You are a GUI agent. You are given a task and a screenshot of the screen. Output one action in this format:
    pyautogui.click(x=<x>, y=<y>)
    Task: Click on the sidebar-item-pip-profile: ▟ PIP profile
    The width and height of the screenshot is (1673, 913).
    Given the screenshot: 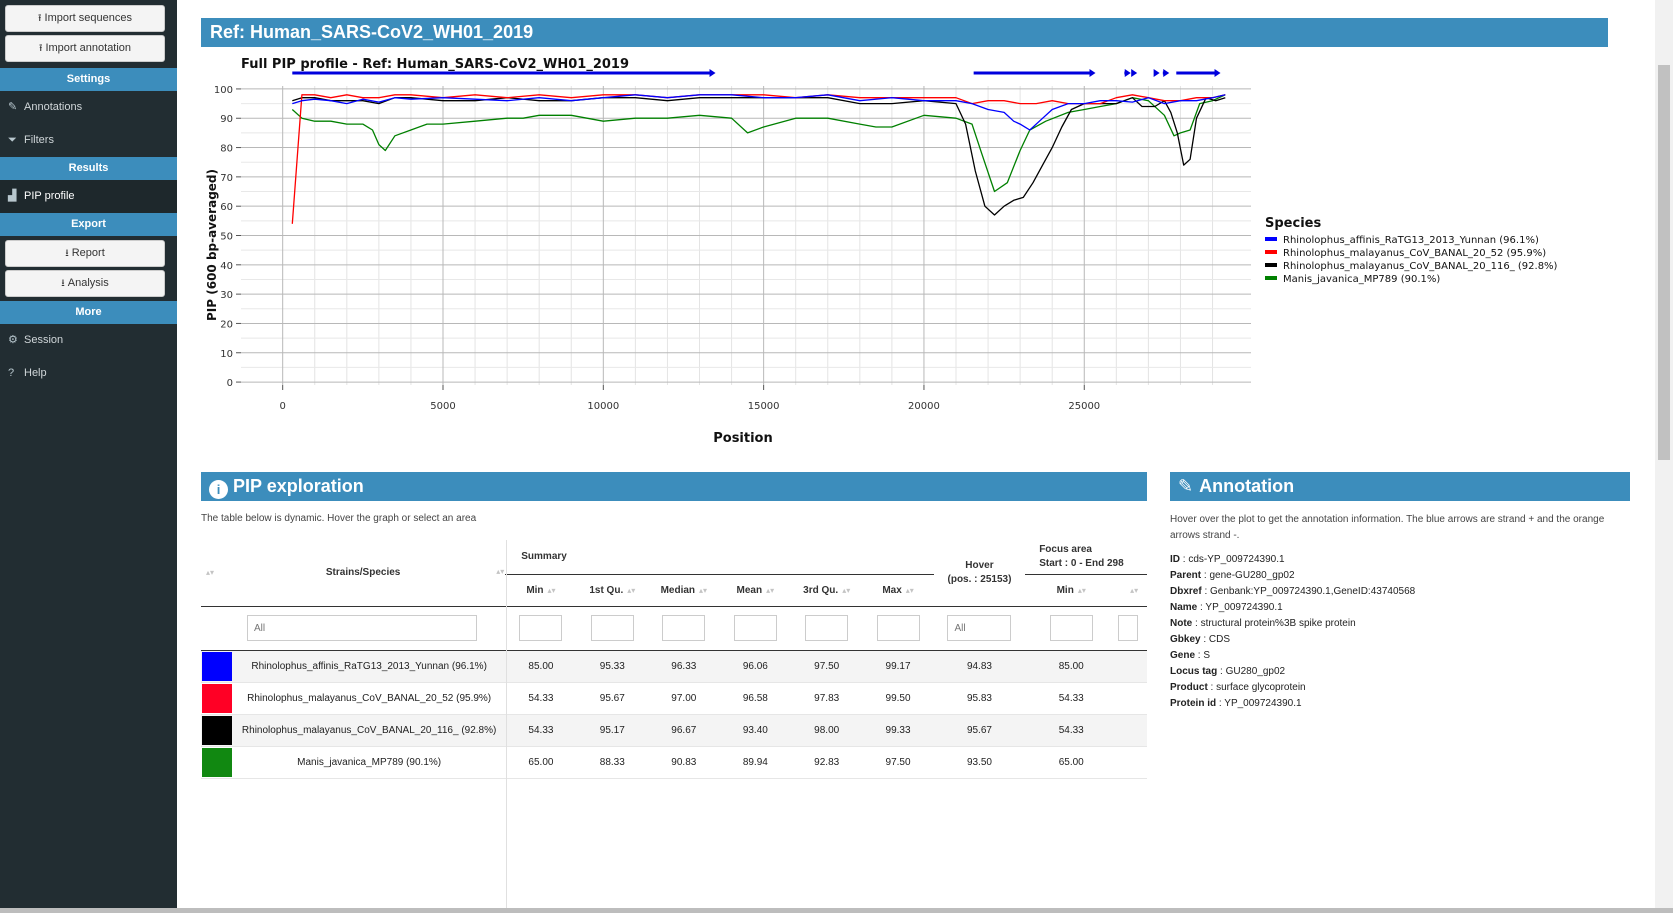 What is the action you would take?
    pyautogui.click(x=88, y=196)
    